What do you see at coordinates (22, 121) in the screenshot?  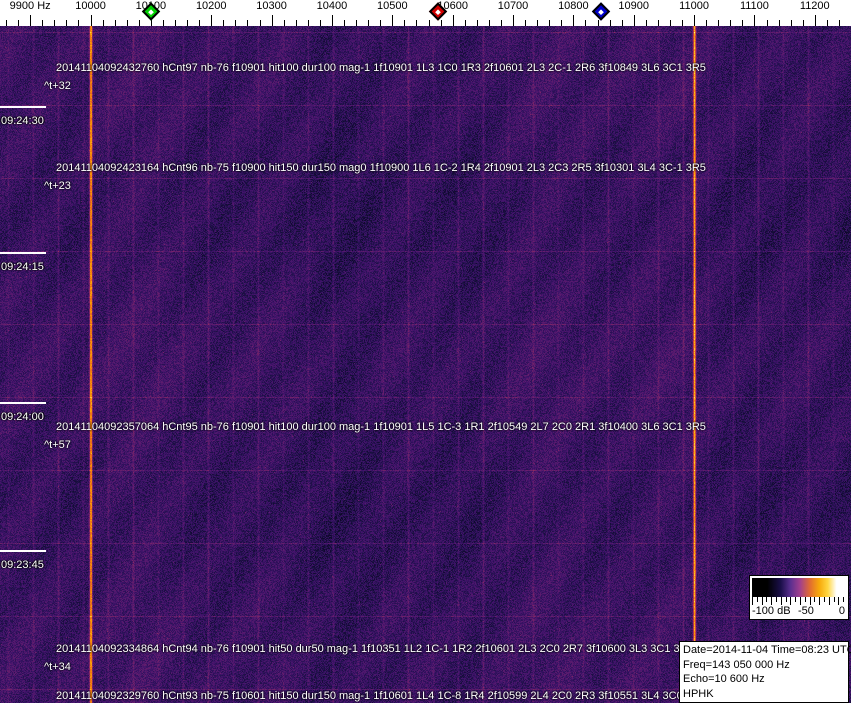 I see `time-axis-label: 09:24:30` at bounding box center [22, 121].